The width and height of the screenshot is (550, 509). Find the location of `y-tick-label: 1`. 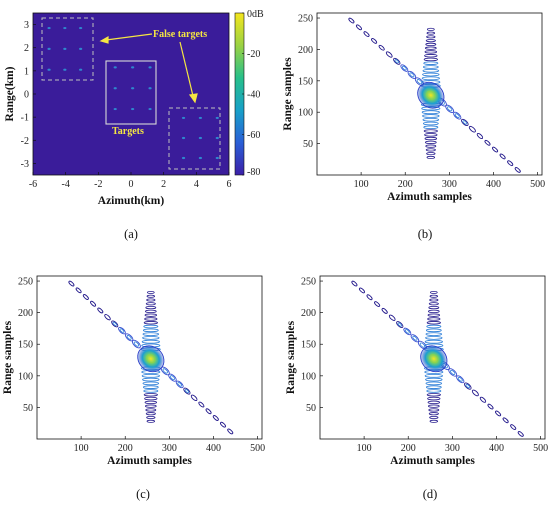

y-tick-label: 1 is located at coordinates (26, 71).